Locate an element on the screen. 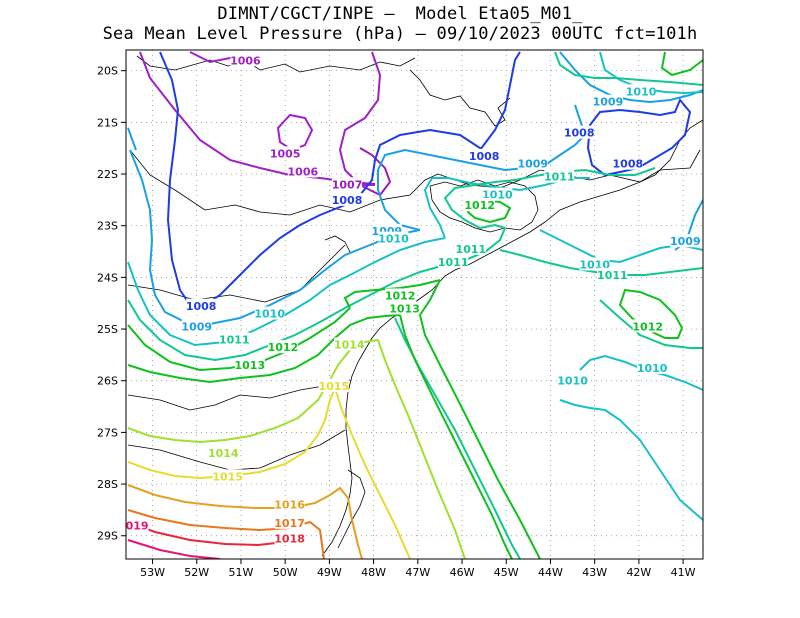 This screenshot has height=618, width=800. isobar-1013-west is located at coordinates (264, 349).